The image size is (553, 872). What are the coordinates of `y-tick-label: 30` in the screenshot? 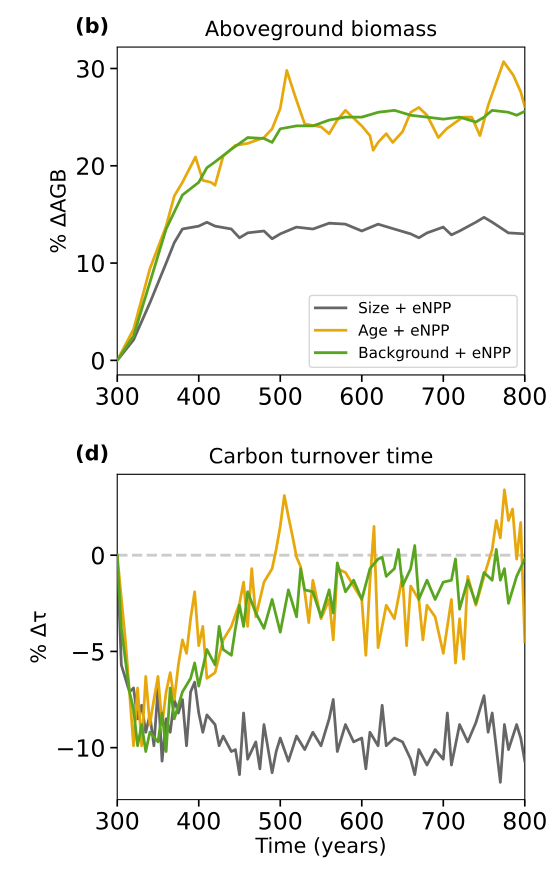 It's located at (90, 69).